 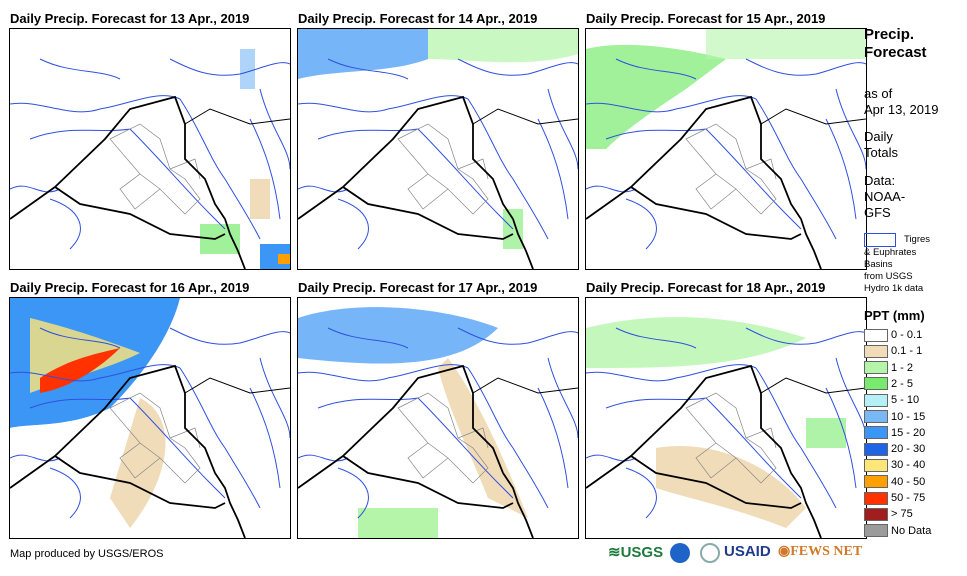 I want to click on daily-label: Daily, so click(x=878, y=136).